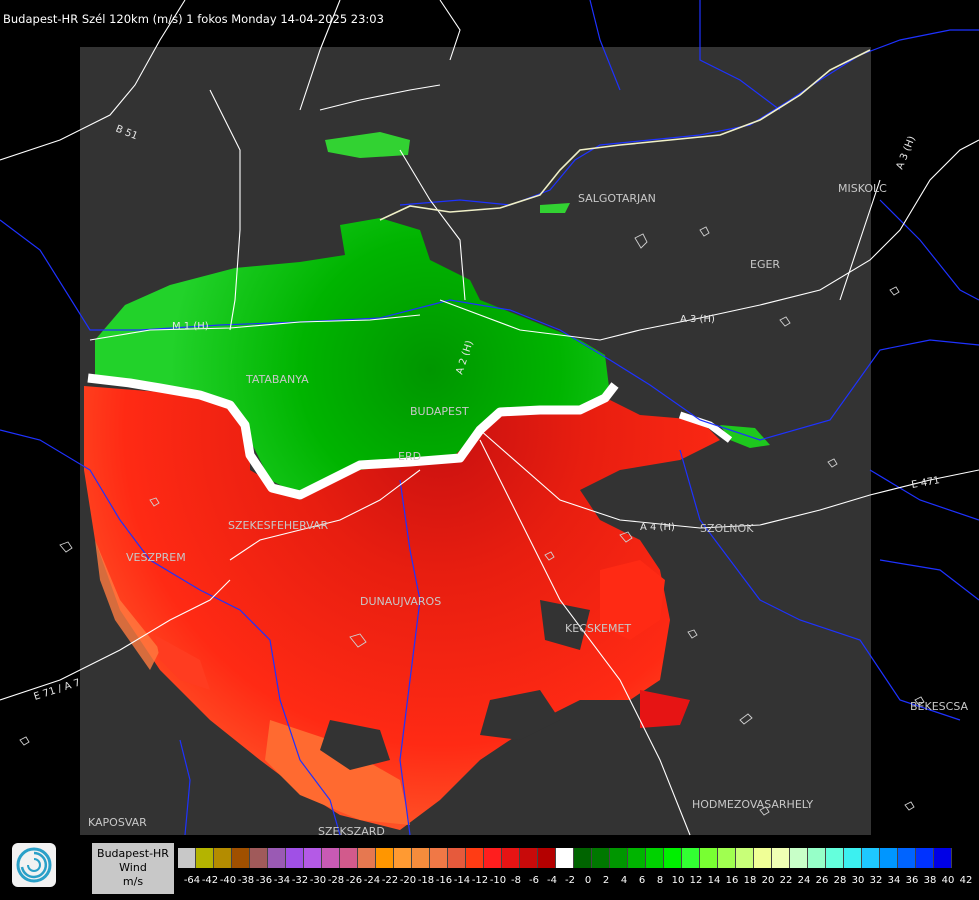  Describe the element at coordinates (657, 527) in the screenshot. I see `road-label-a4: A 4 (H)` at that location.